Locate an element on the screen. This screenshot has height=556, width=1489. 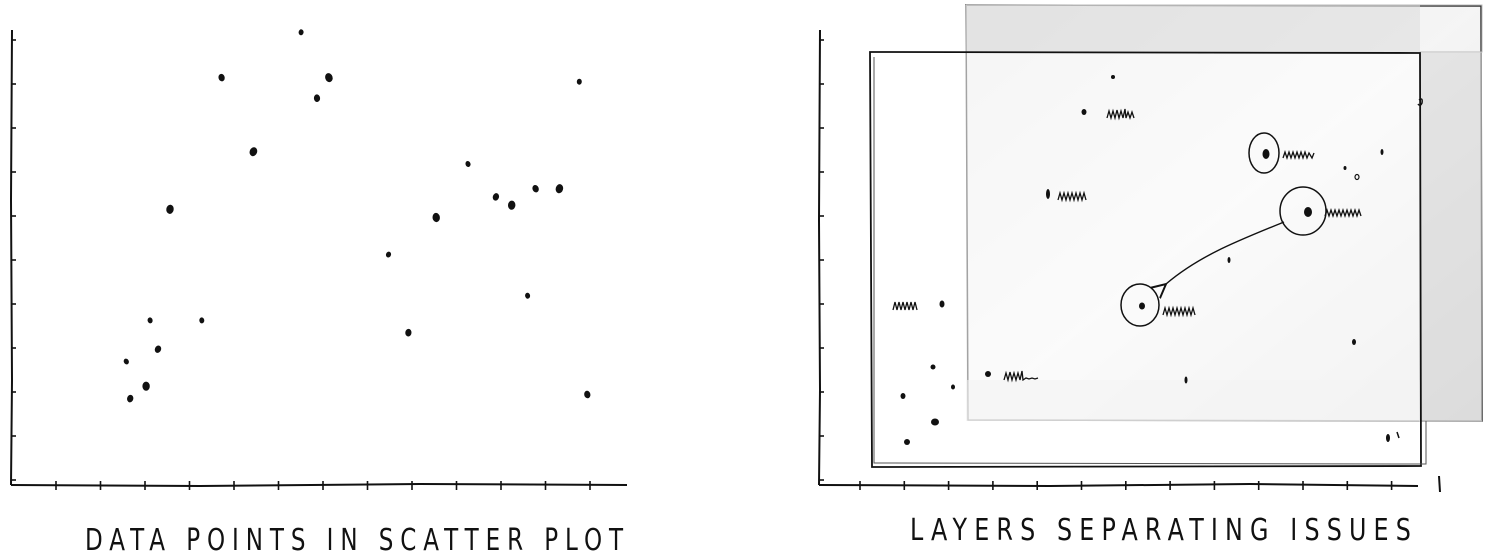
highlight-circles is located at coordinates (1223, 229).